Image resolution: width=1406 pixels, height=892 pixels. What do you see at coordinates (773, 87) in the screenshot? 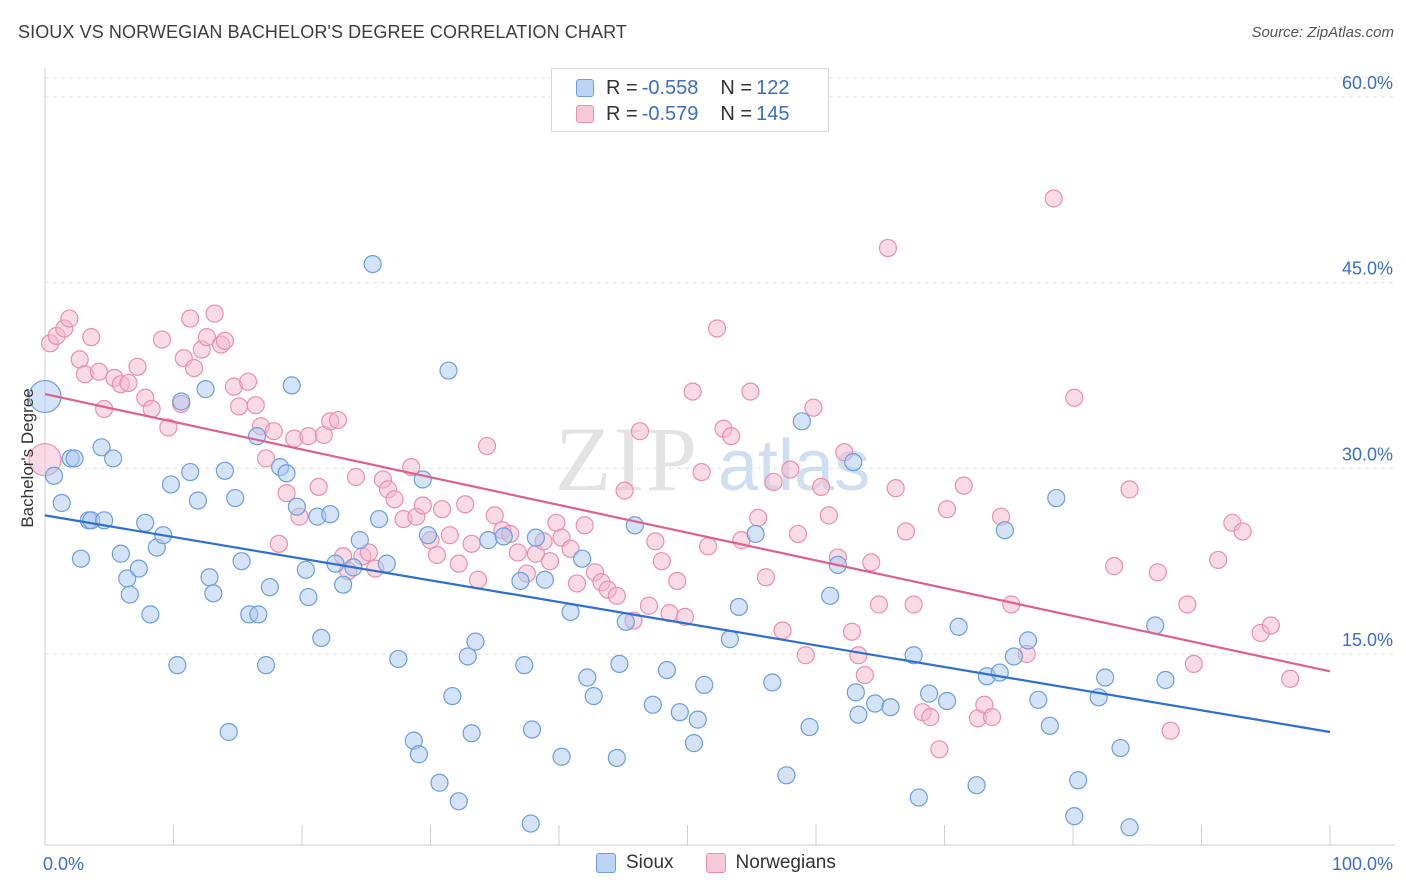
I see `legend-n-value: 122` at bounding box center [773, 87].